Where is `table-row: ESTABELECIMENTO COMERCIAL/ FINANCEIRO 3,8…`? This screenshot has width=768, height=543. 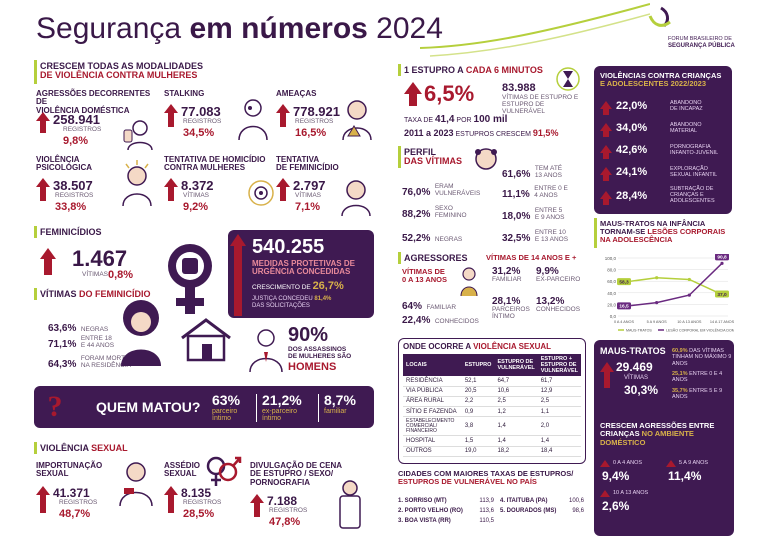 table-row: ESTABELECIMENTO COMERCIAL/ FINANCEIRO 3,8… is located at coordinates (492, 426).